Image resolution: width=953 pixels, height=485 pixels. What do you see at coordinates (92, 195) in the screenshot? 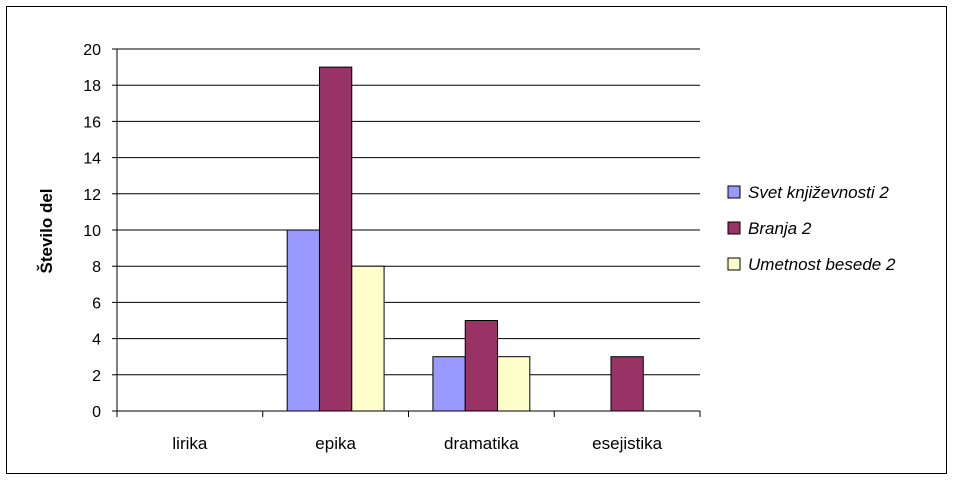
I see `y-tick-label: 12` at bounding box center [92, 195].